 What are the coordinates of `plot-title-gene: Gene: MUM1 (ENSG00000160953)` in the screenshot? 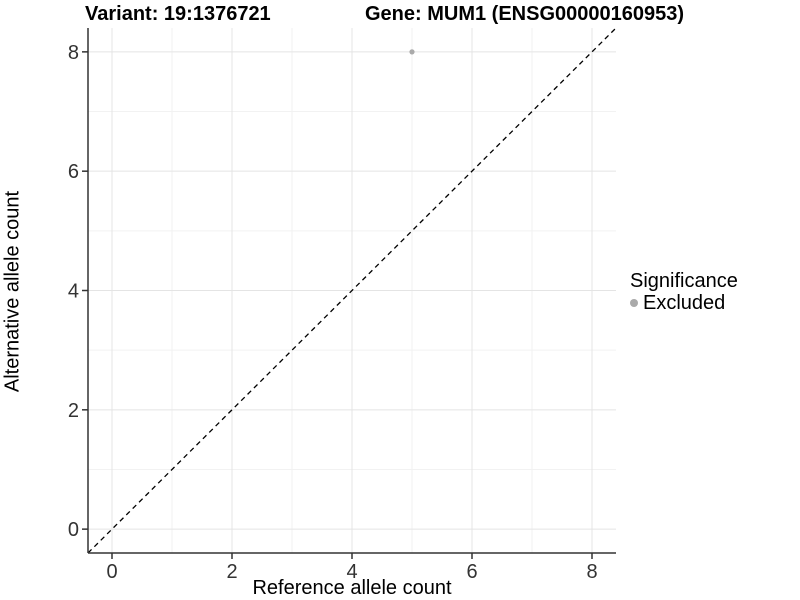 It's located at (525, 14).